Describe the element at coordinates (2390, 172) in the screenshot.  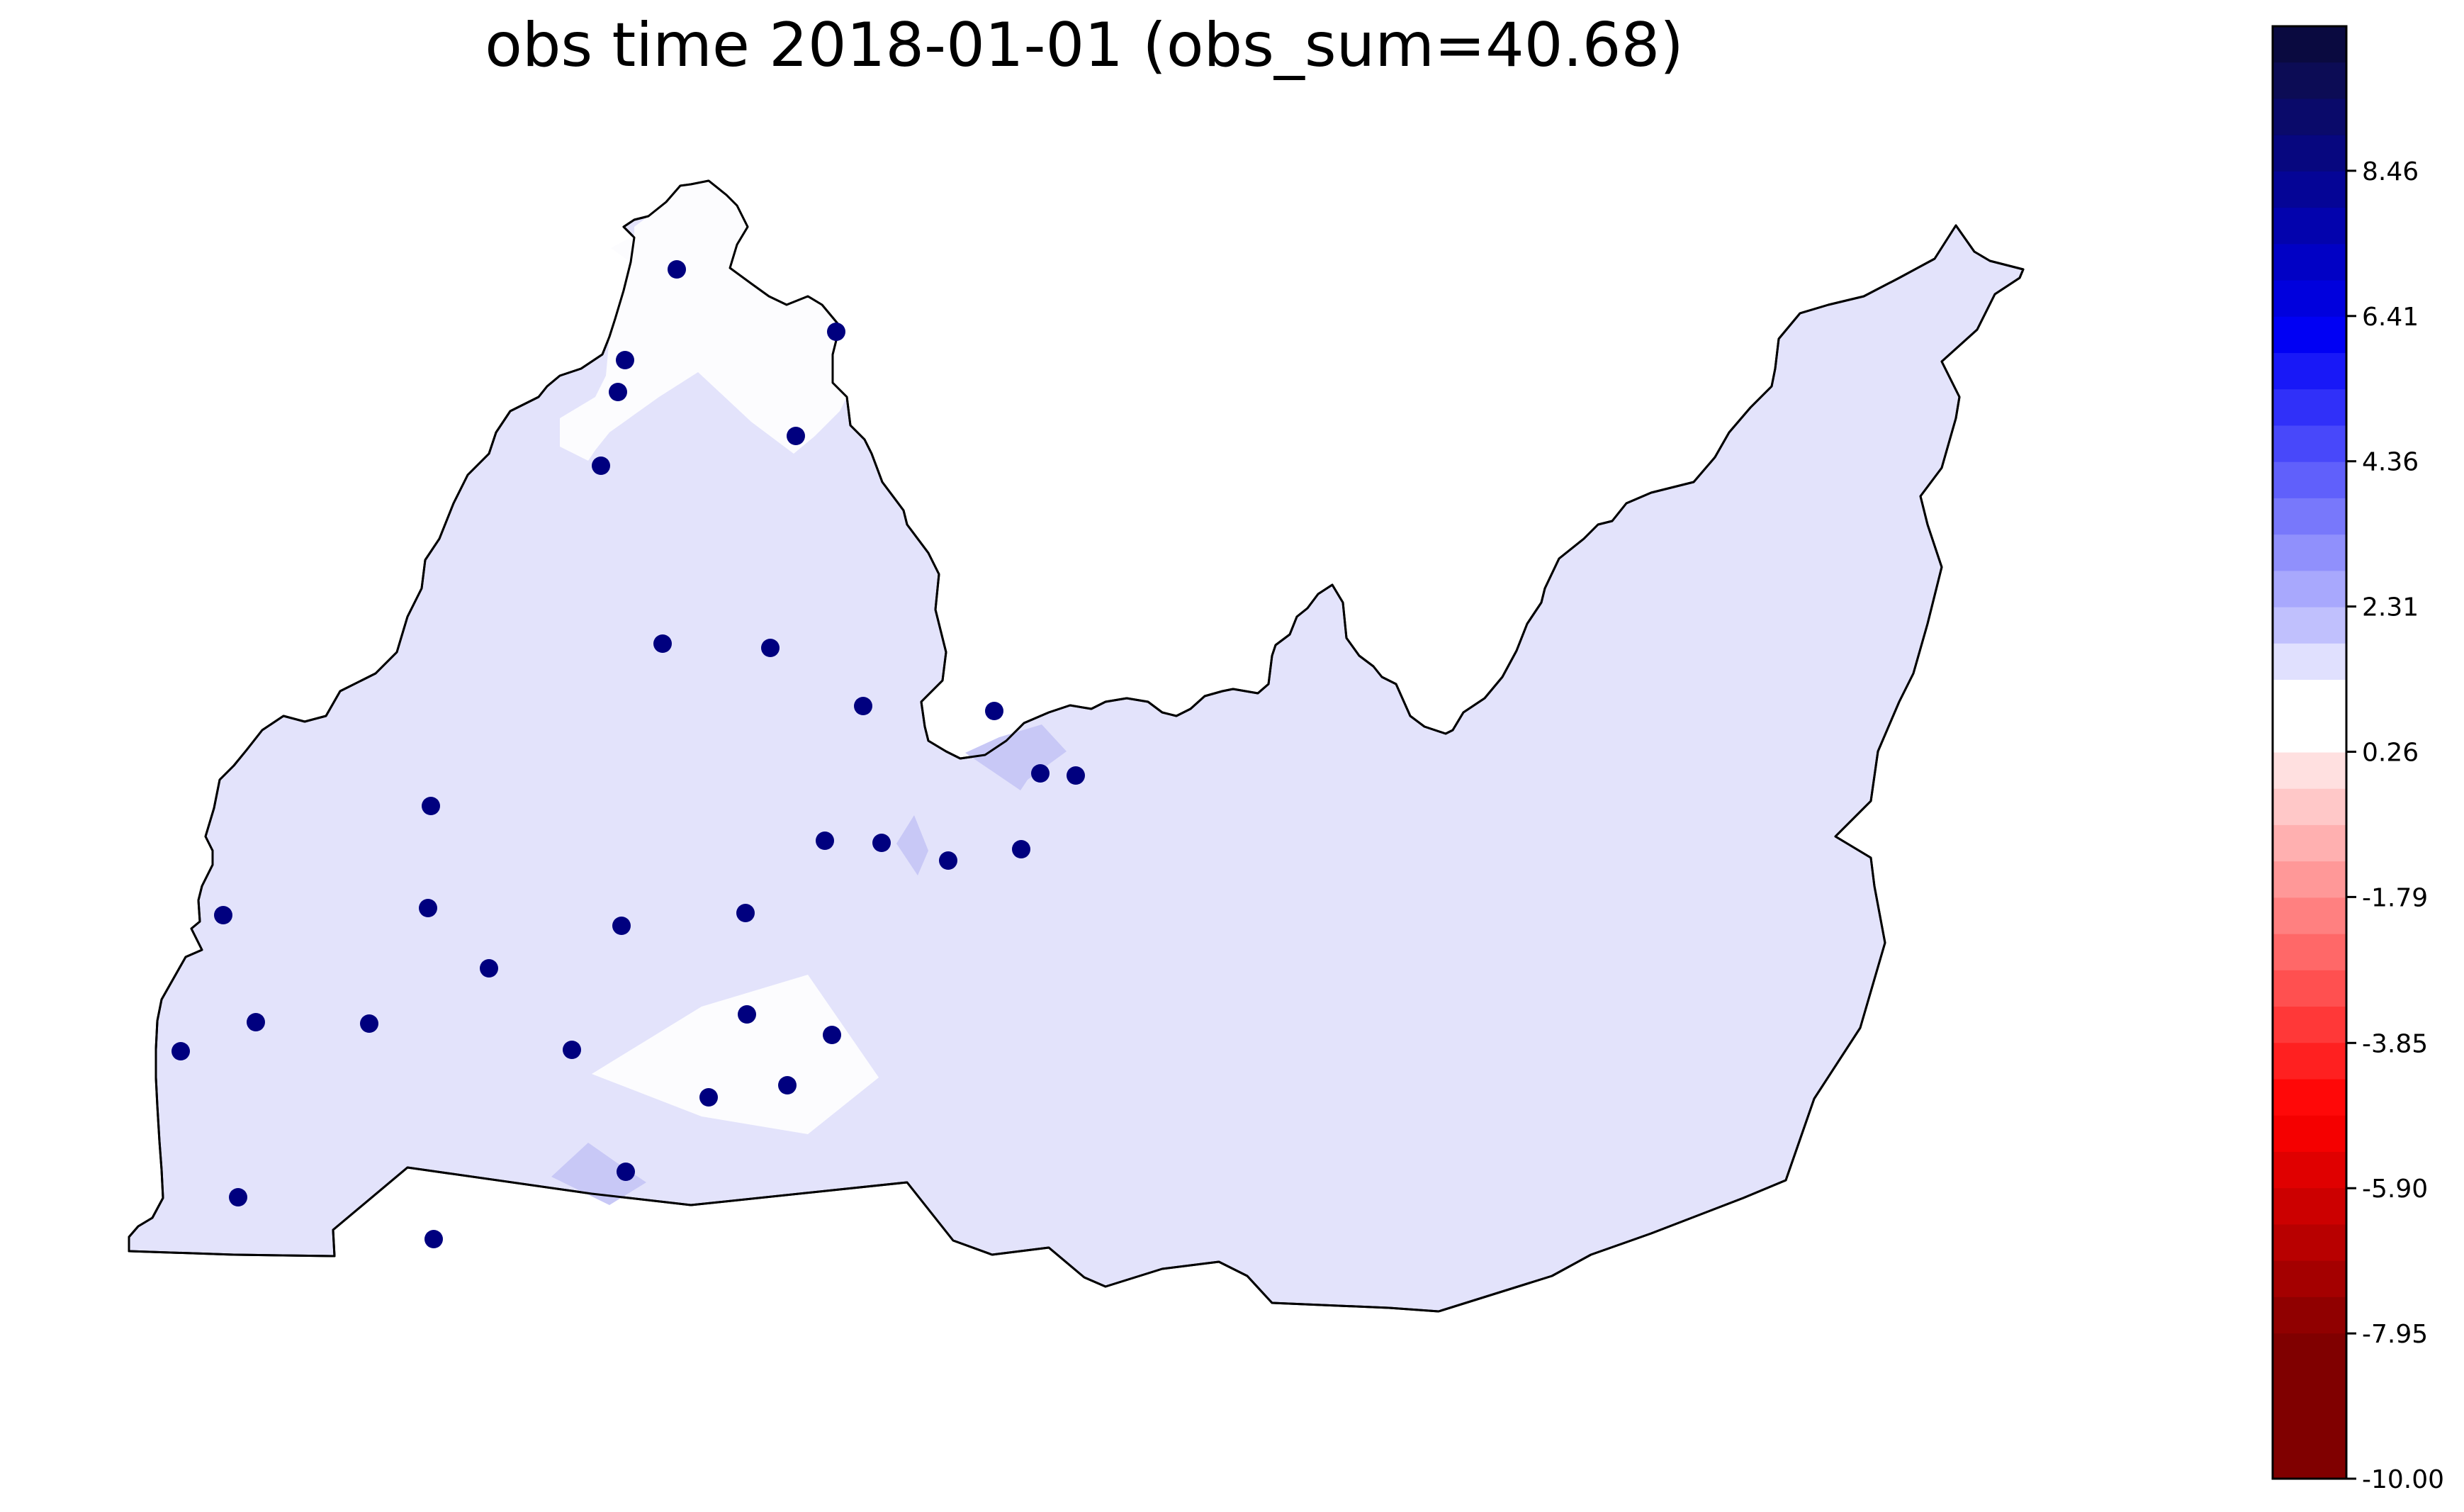
I see `colorbar-tick-label: 8.46` at that location.